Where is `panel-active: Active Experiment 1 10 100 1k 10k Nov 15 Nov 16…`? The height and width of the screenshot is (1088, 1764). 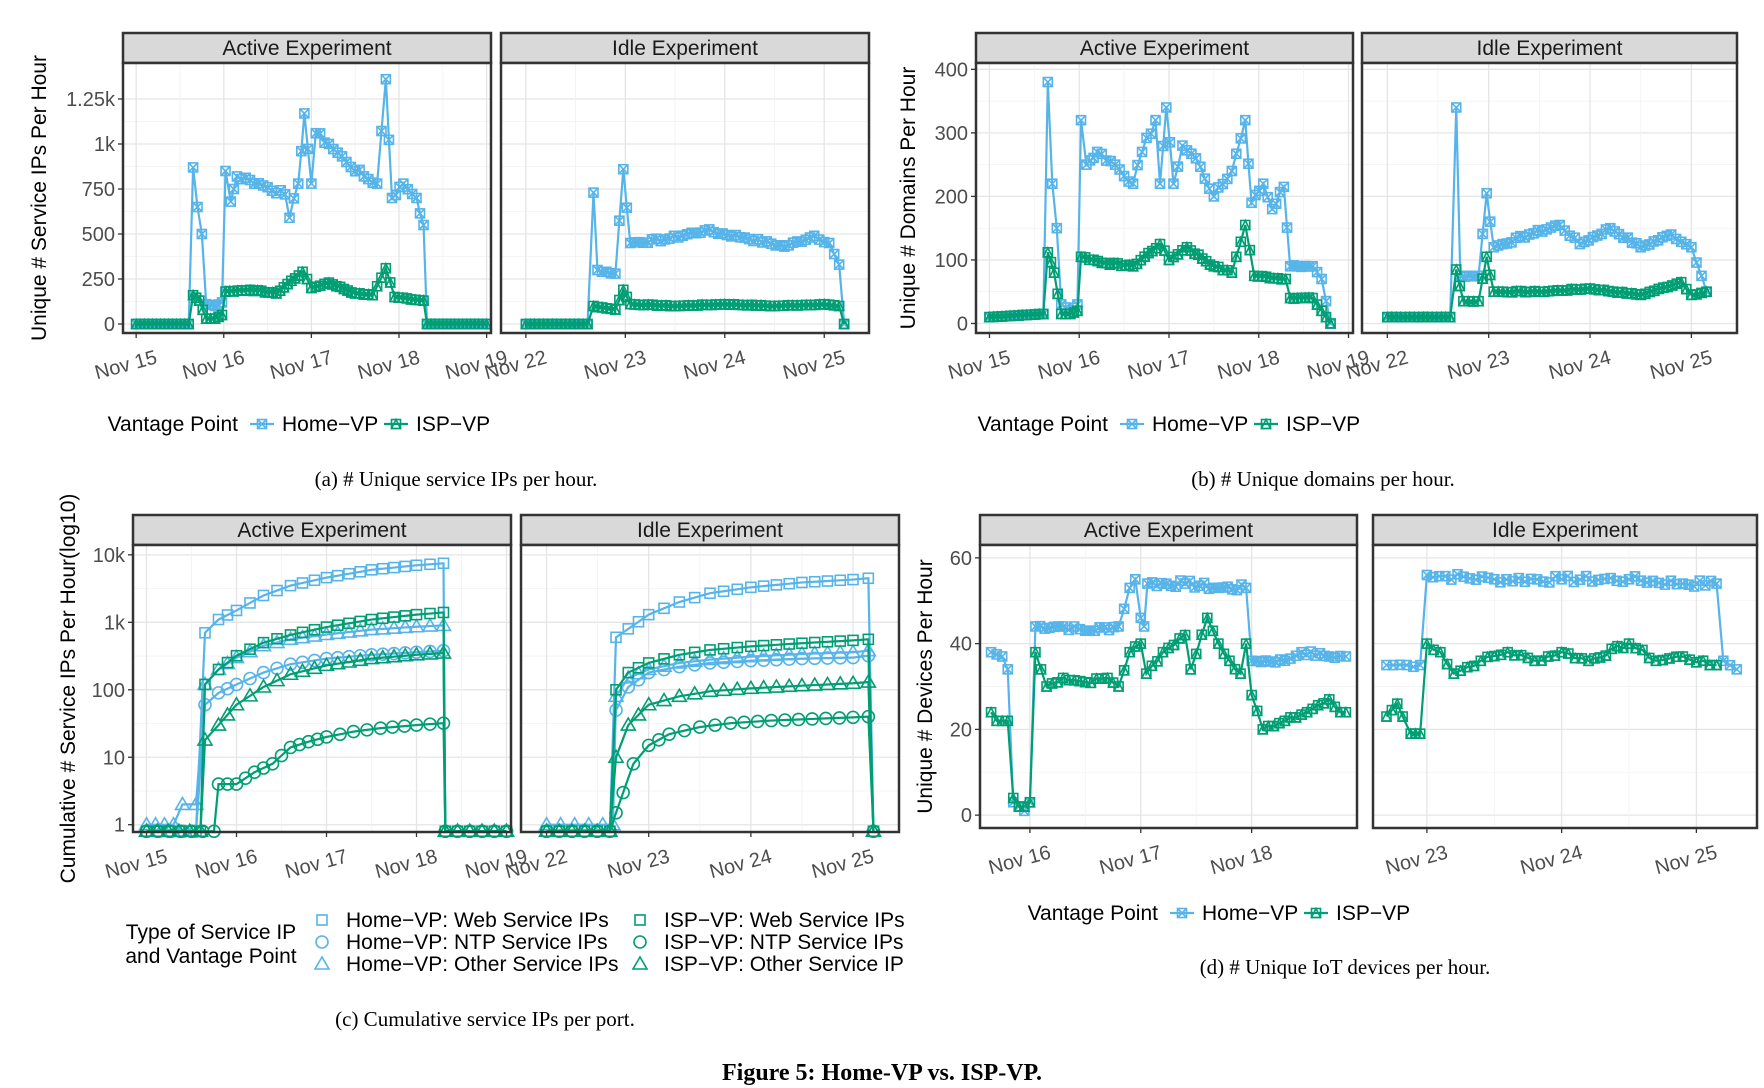 panel-active: Active Experiment 1 10 100 1k 10k Nov 15 Nov 16… is located at coordinates (311, 698).